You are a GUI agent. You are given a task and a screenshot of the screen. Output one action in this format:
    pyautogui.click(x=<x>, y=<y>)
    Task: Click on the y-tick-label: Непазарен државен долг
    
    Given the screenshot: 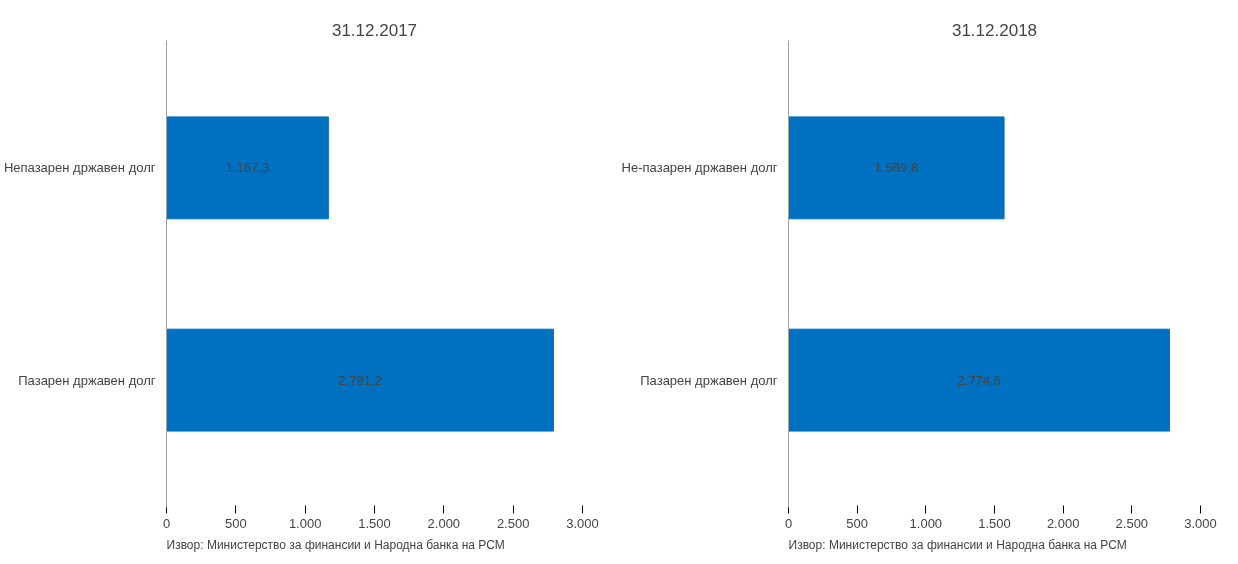 What is the action you would take?
    pyautogui.click(x=79, y=168)
    